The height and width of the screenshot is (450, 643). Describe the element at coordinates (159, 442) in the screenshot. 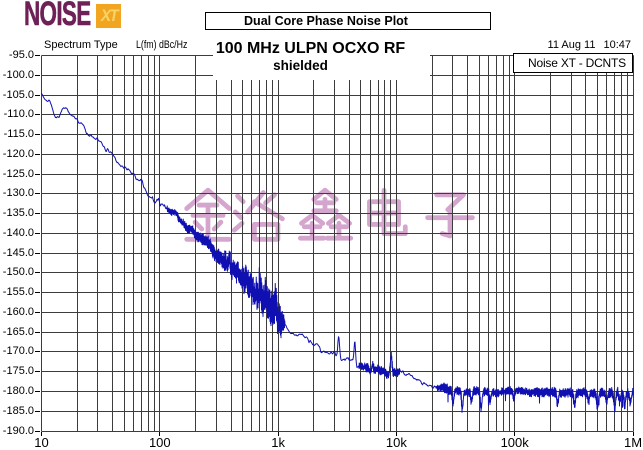

I see `x-tick-label: 100` at that location.